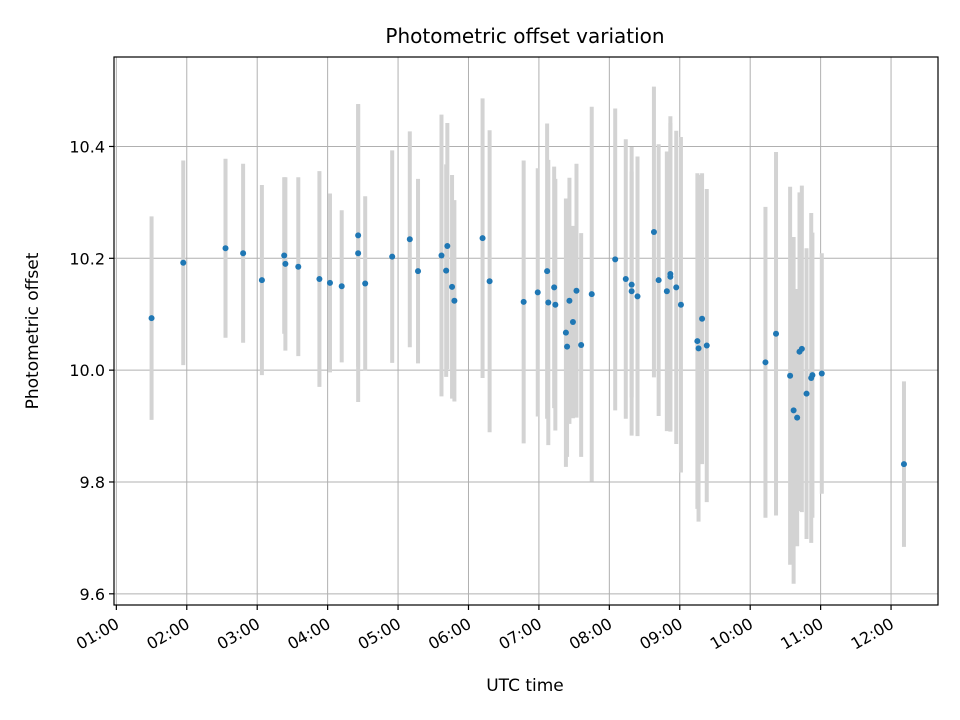 This screenshot has height=720, width=960. What do you see at coordinates (524, 36) in the screenshot?
I see `chart-title: Photometric offset variation` at bounding box center [524, 36].